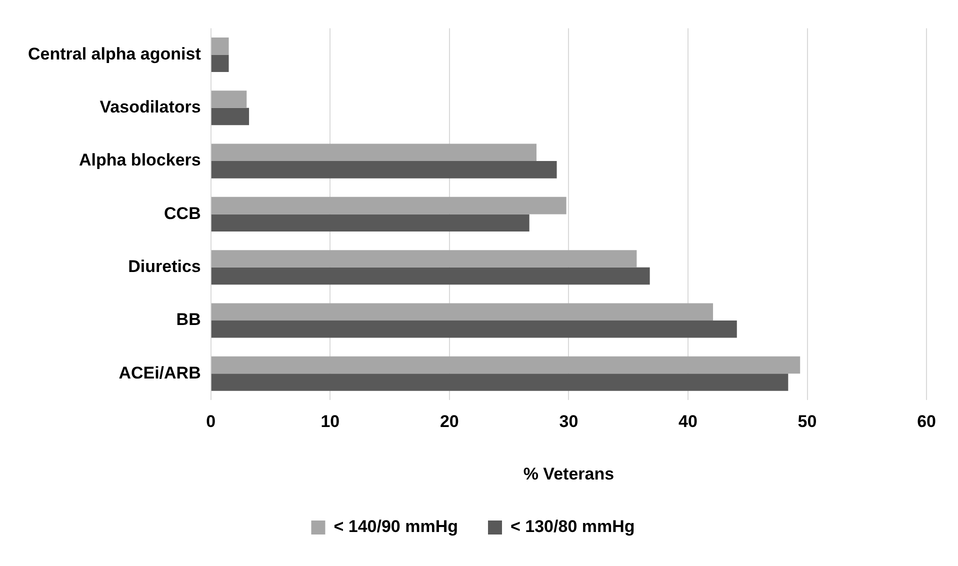 The height and width of the screenshot is (566, 958). I want to click on x-tick-label: 30, so click(568, 422).